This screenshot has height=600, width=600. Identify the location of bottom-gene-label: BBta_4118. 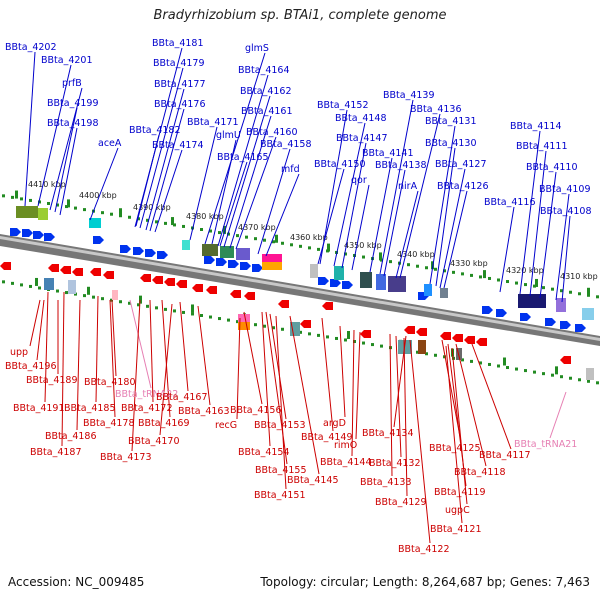
(480, 472).